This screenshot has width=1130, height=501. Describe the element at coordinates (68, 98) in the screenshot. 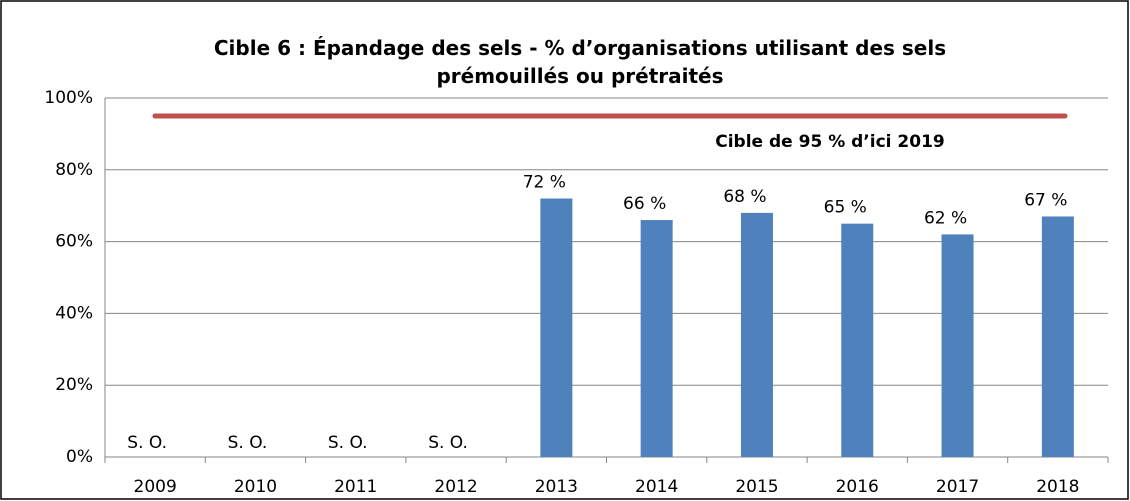

I see `y-tick-label: 100%` at that location.